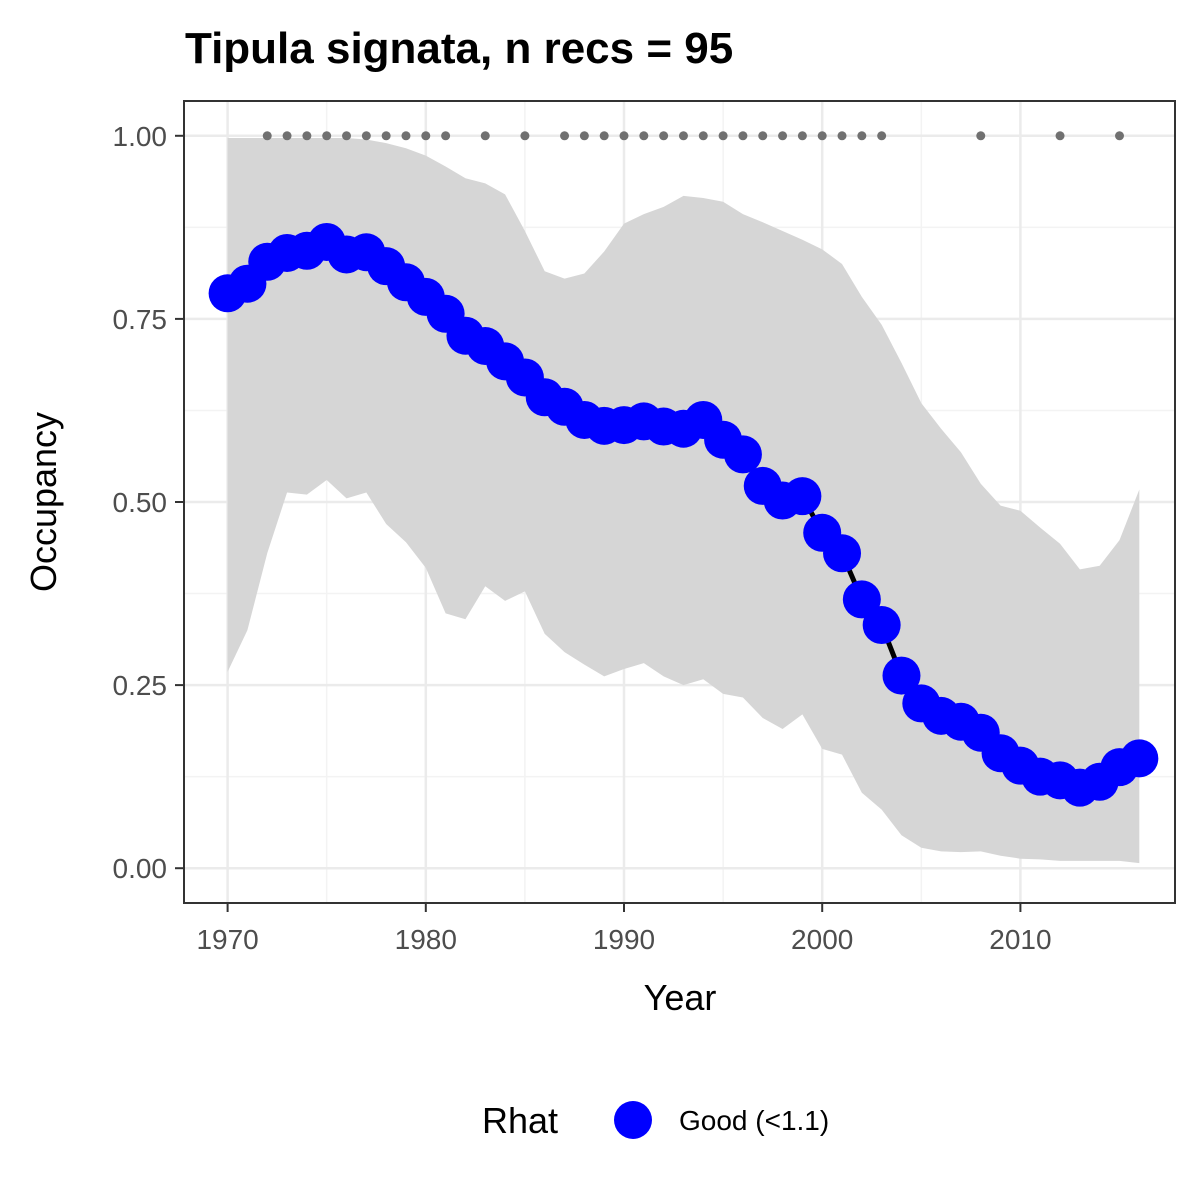 Image resolution: width=1200 pixels, height=1200 pixels. Describe the element at coordinates (140, 136) in the screenshot. I see `y-tick-label: 1.00` at that location.